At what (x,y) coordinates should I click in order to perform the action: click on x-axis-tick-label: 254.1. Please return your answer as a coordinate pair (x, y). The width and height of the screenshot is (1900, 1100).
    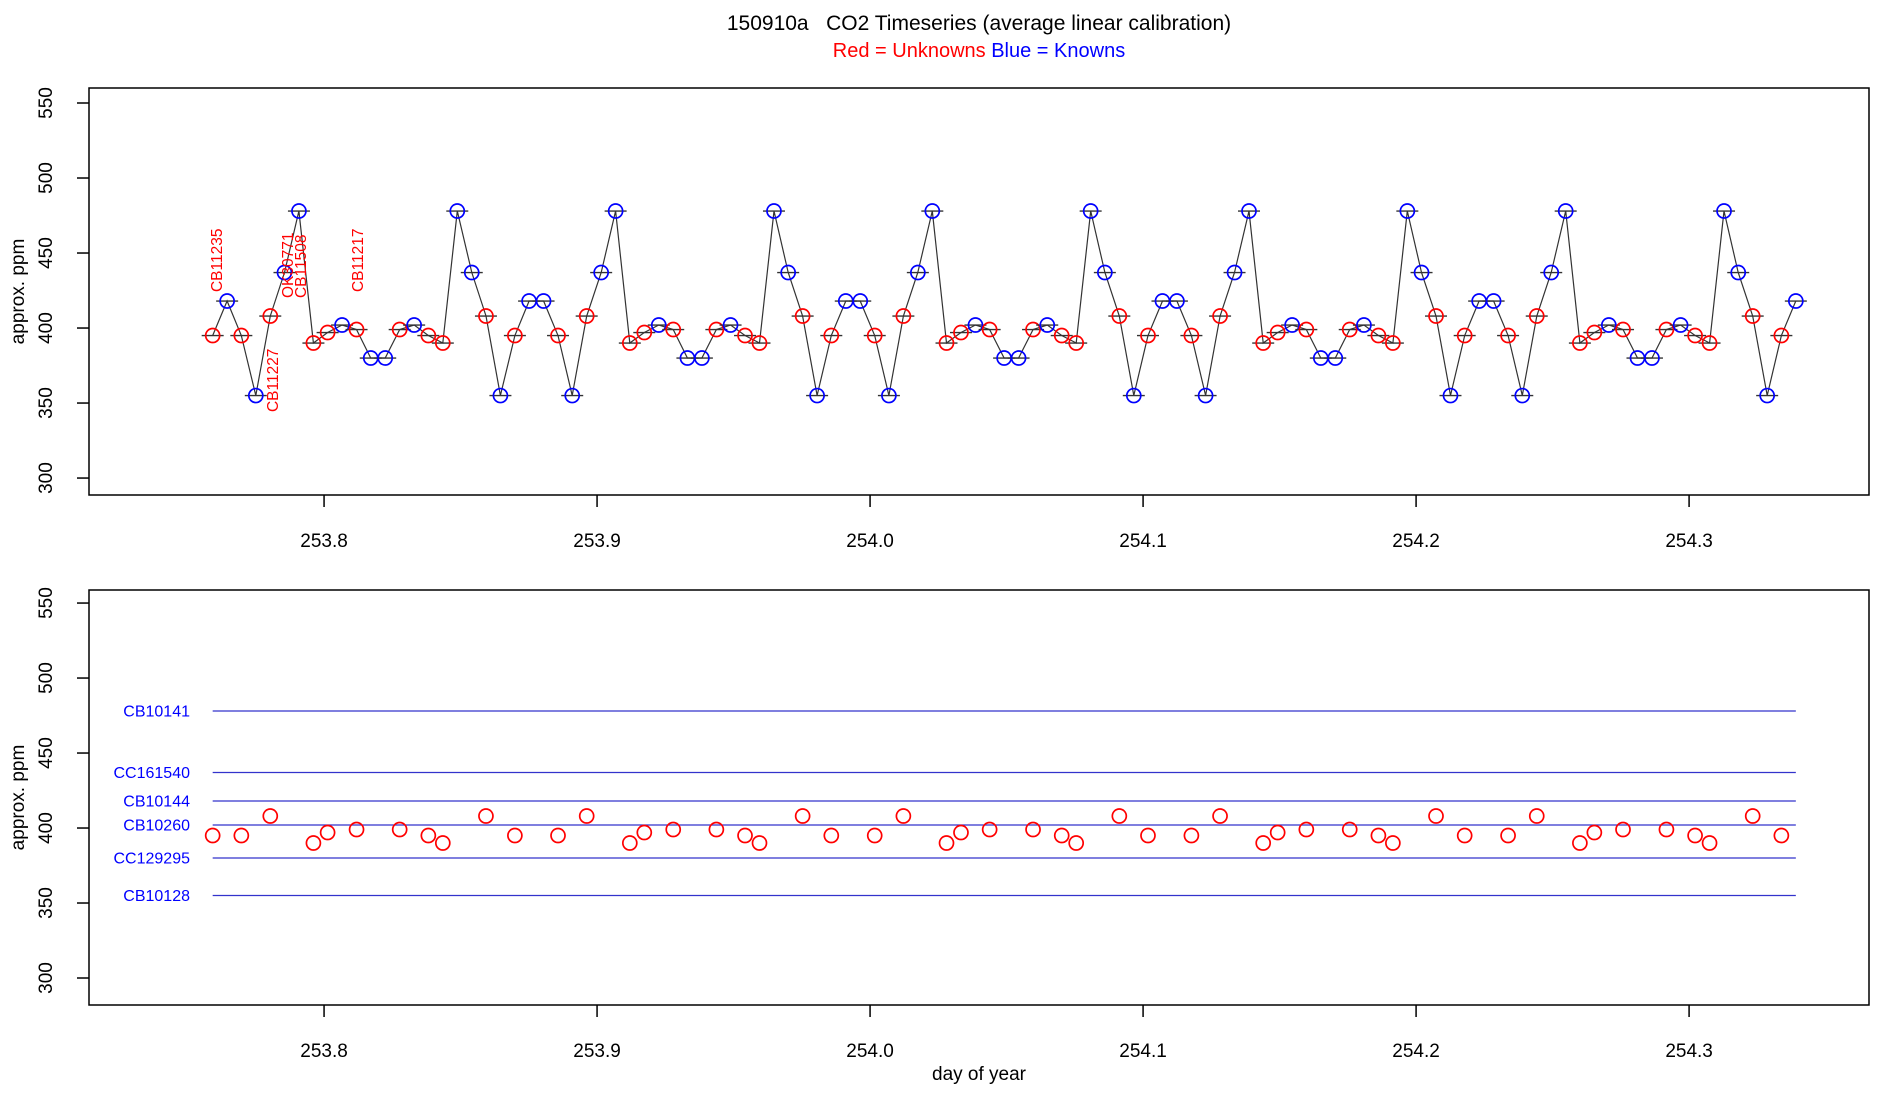
    Looking at the image, I should click on (1143, 1051).